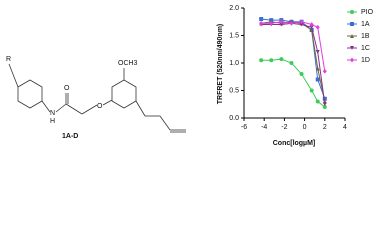 The image size is (378, 240). I want to click on legend-label: 1A, so click(365, 24).